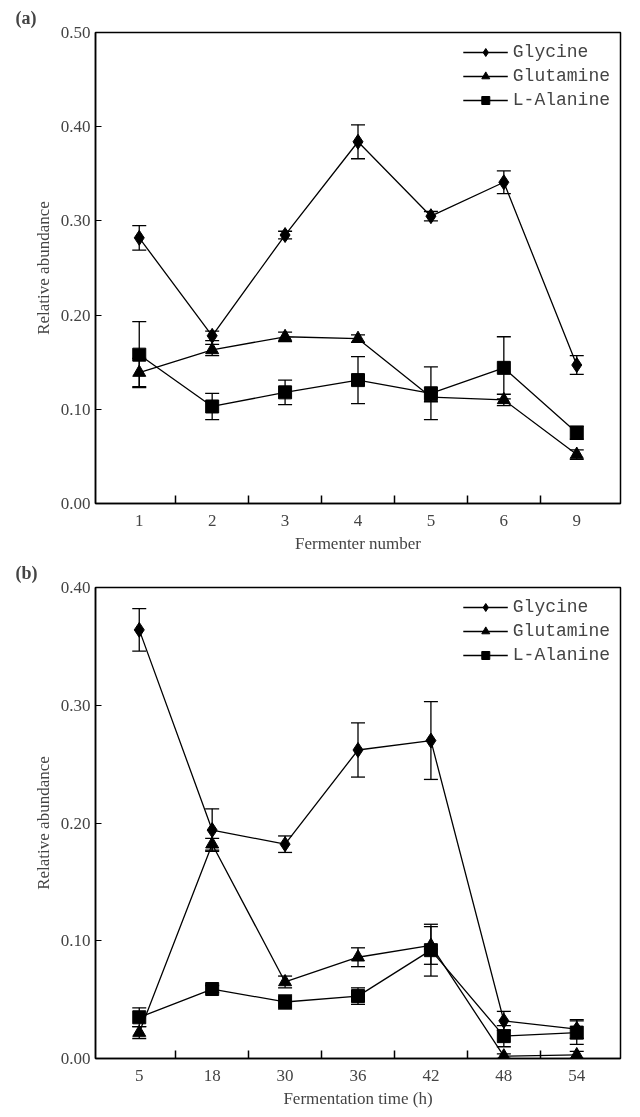  Describe the element at coordinates (139, 520) in the screenshot. I see `x-tick-label: 1` at that location.